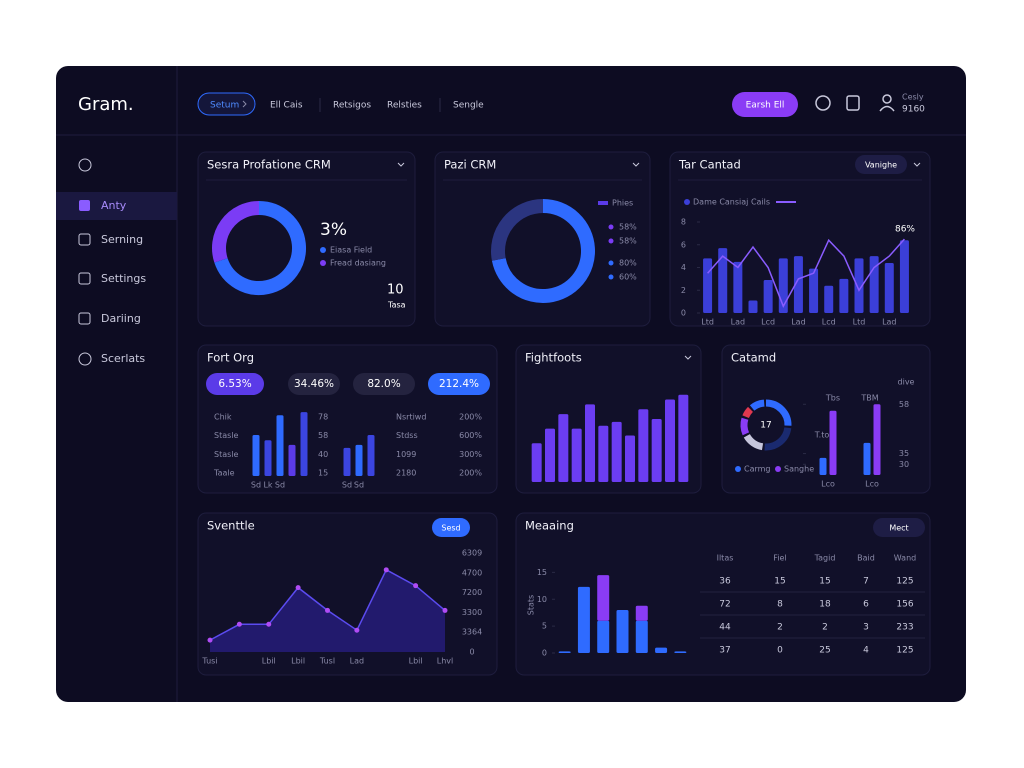 The width and height of the screenshot is (1024, 768). I want to click on nav-pill, so click(226, 104).